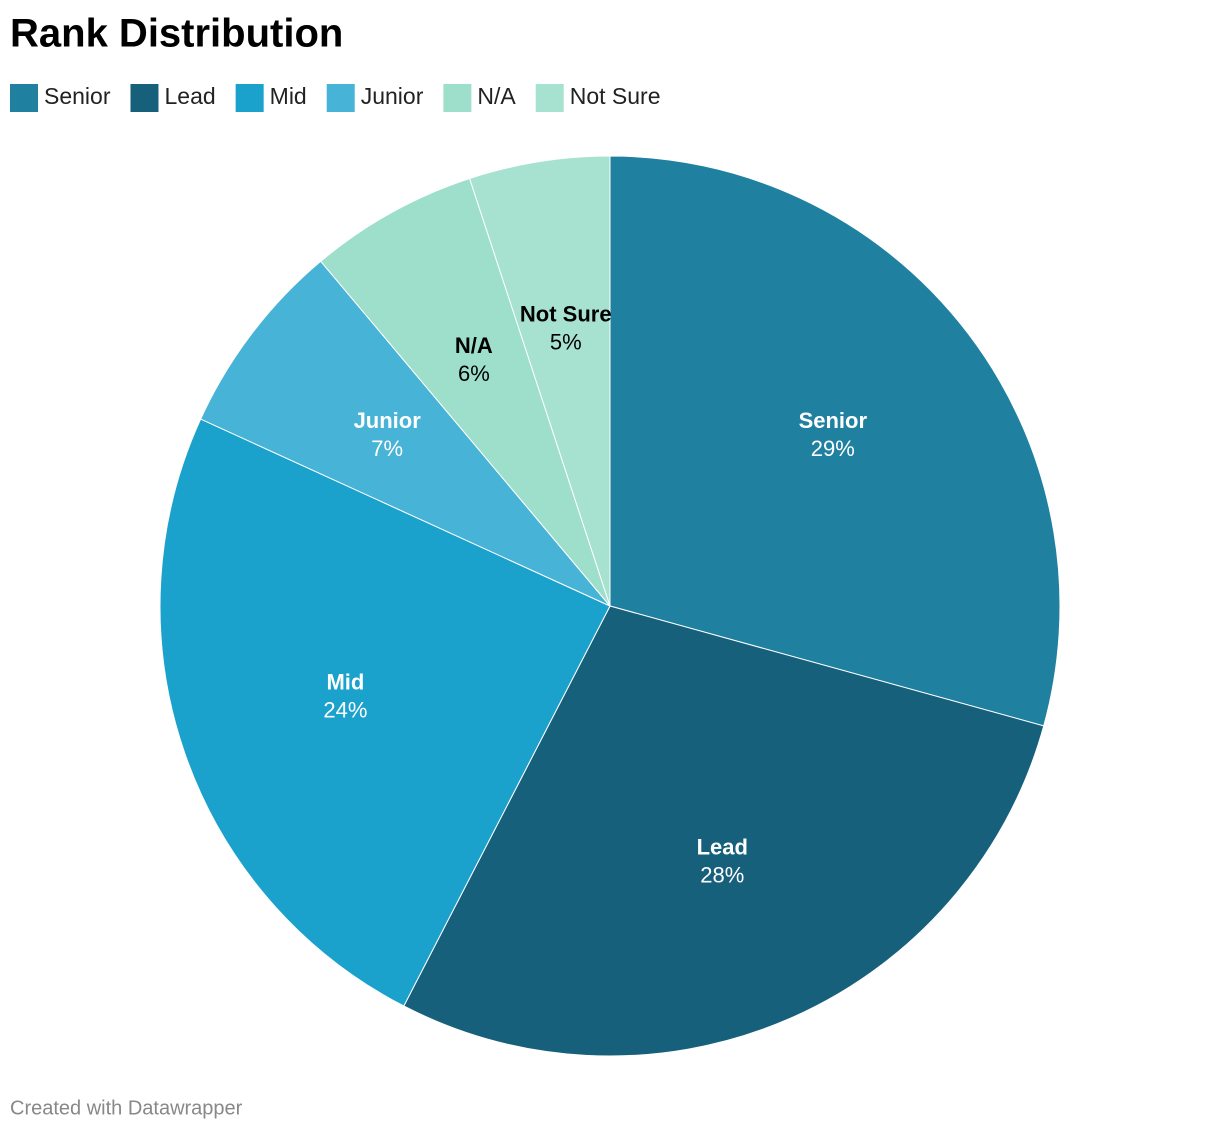  Describe the element at coordinates (77, 96) in the screenshot. I see `legend-label: Senior` at that location.